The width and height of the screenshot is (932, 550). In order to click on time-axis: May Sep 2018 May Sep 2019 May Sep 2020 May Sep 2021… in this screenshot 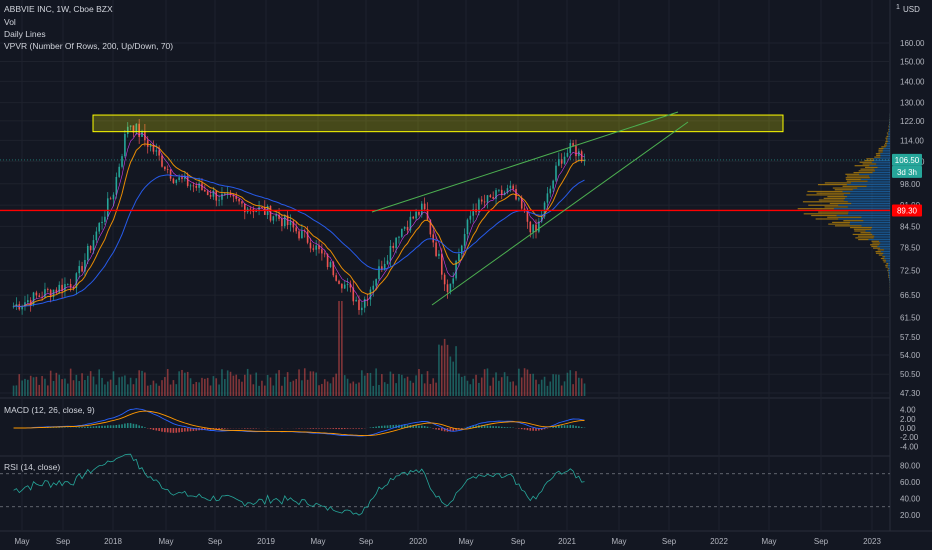, I will do `click(447, 541)`.